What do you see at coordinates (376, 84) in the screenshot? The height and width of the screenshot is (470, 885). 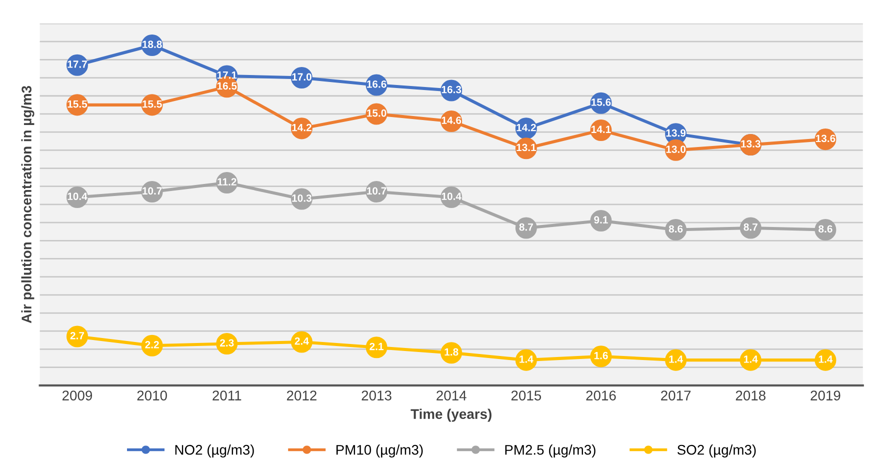 I see `data-label: 16.6` at bounding box center [376, 84].